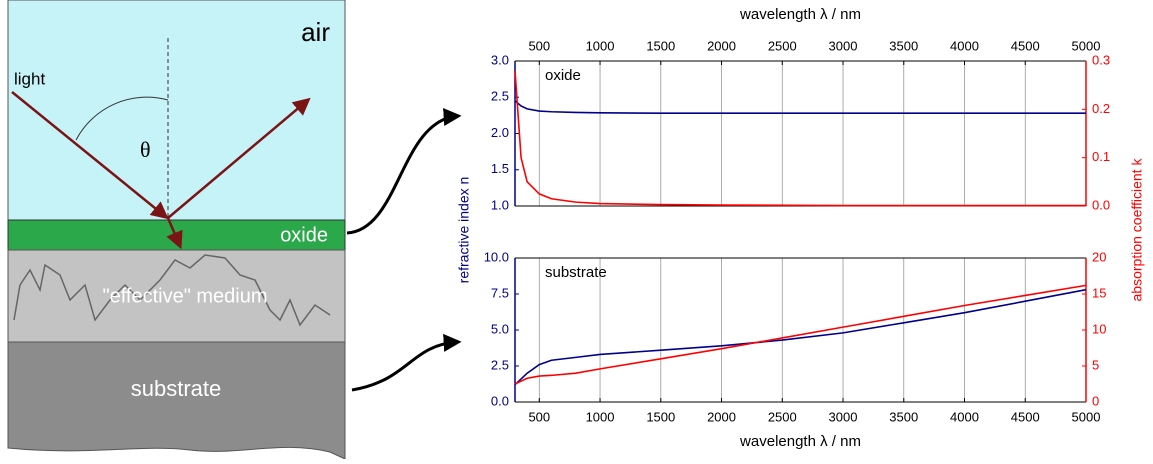 Image resolution: width=1153 pixels, height=464 pixels. I want to click on rough-boundary, so click(172, 290).